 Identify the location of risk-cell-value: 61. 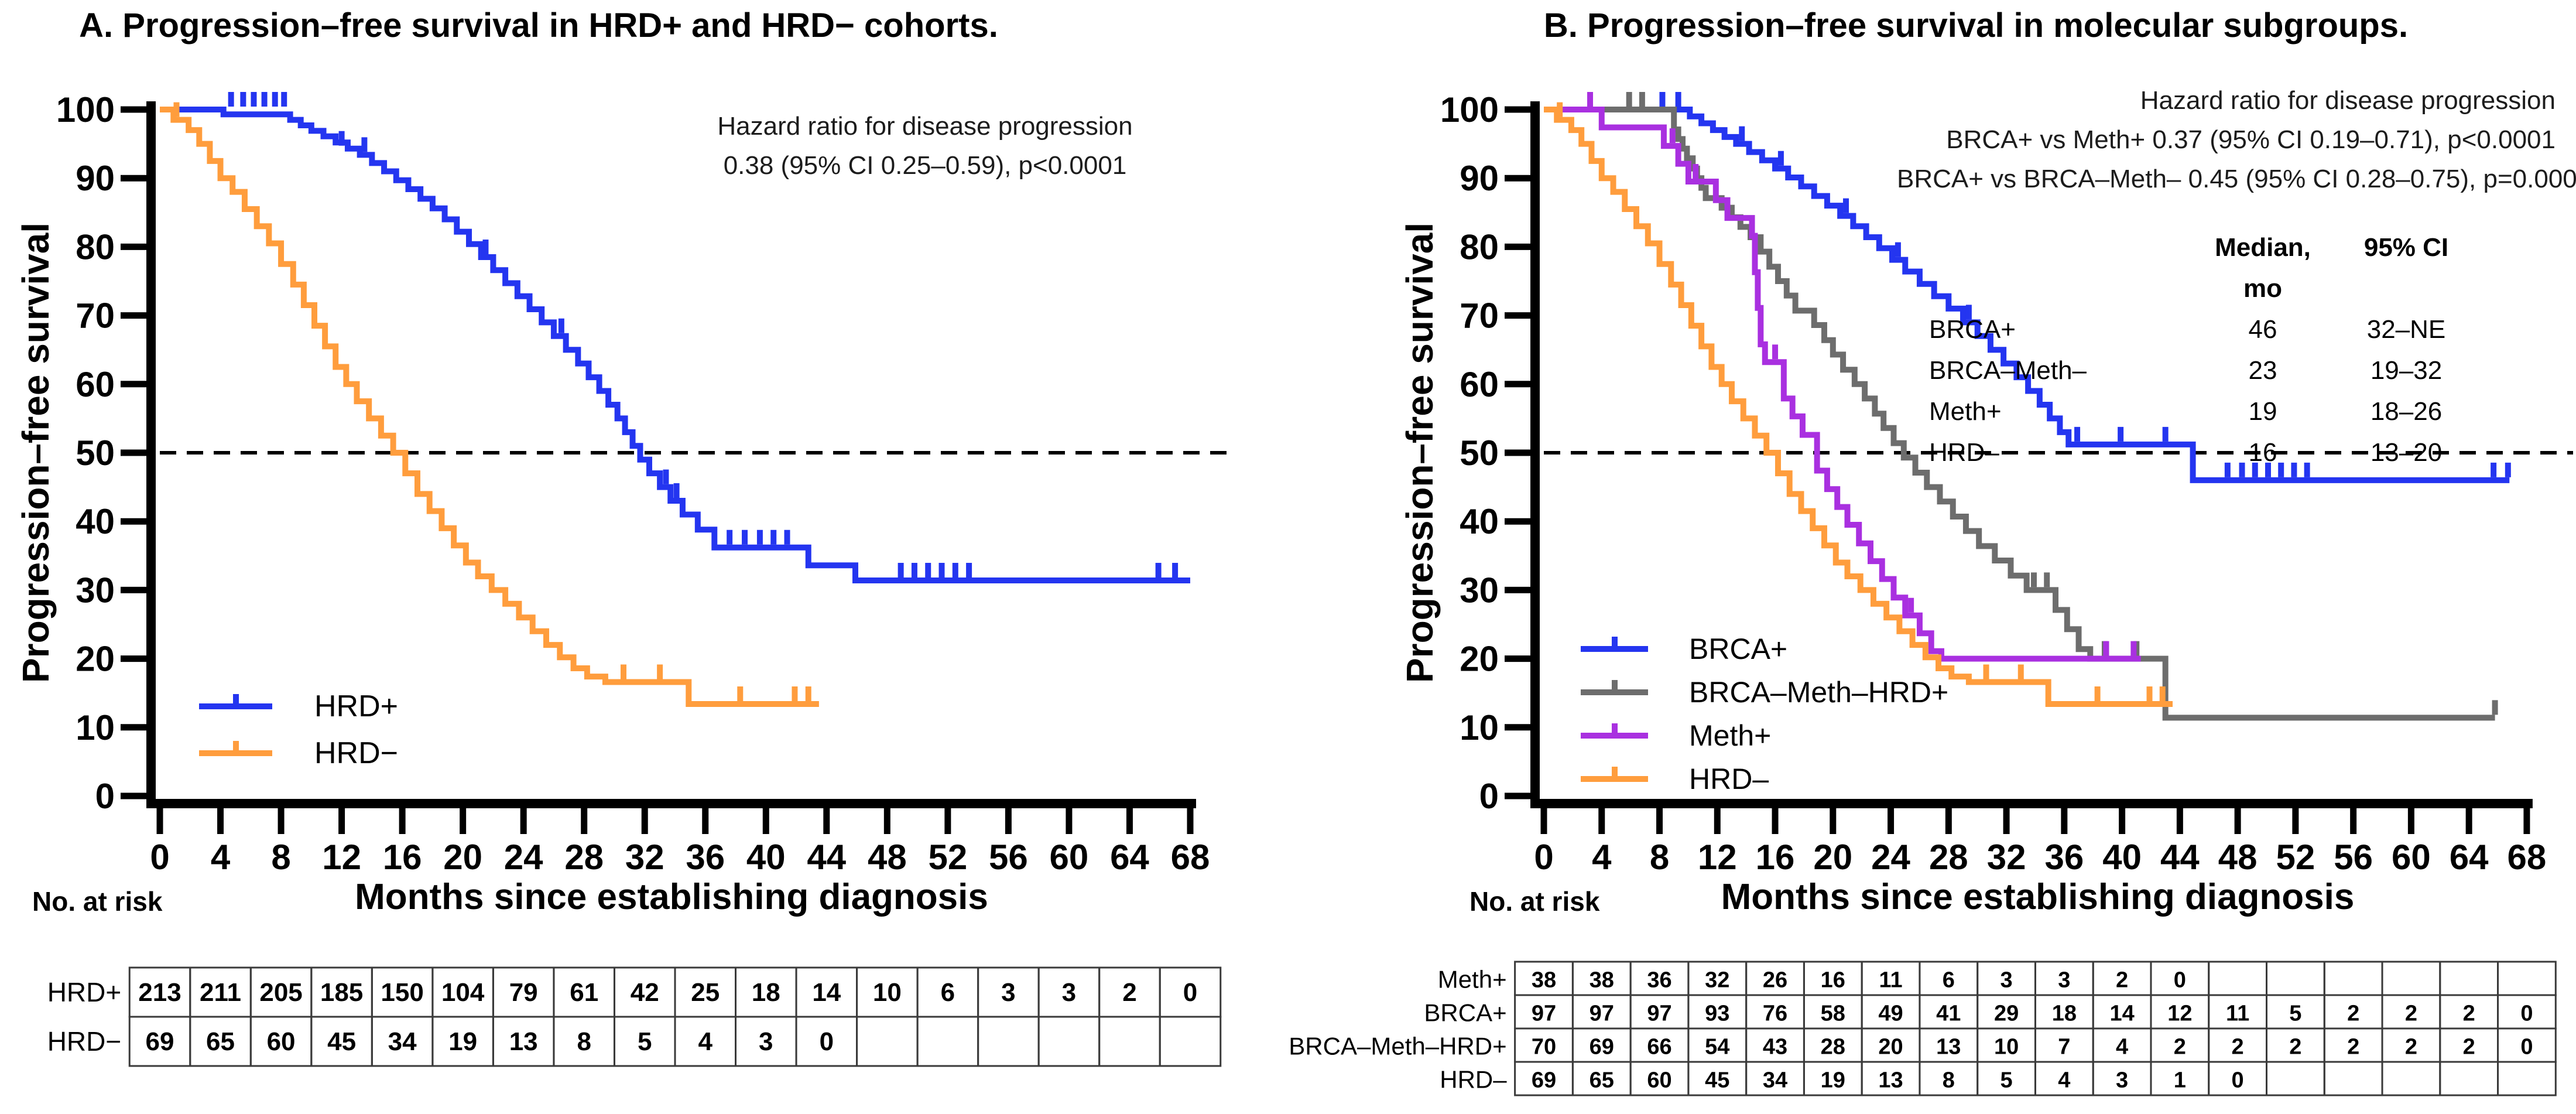
(584, 992).